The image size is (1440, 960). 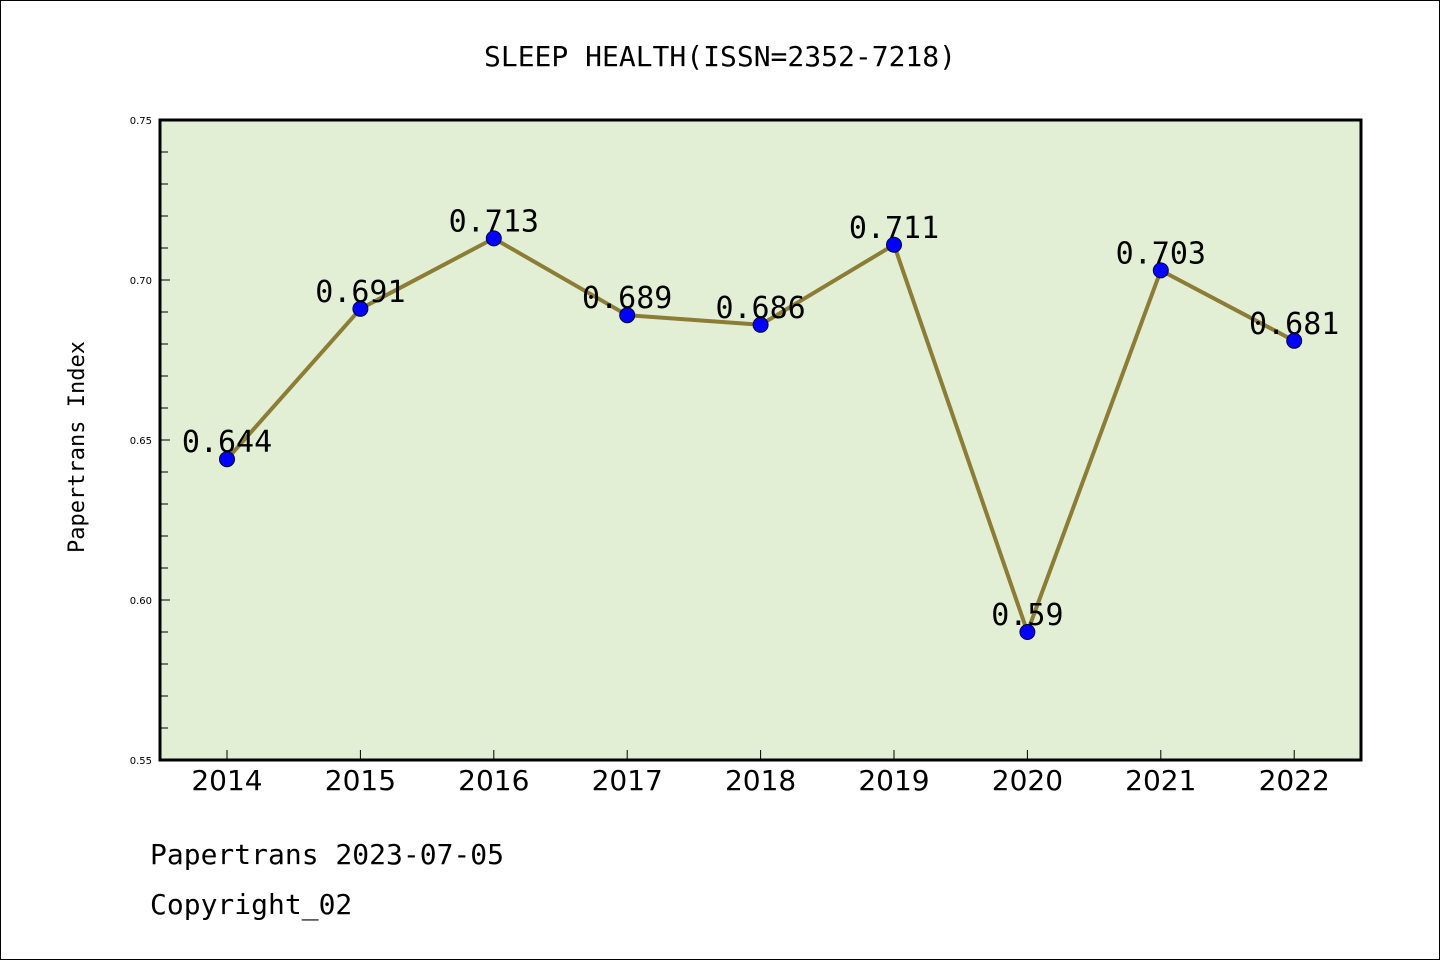 I want to click on x-tick-label: 2022, so click(x=1294, y=780).